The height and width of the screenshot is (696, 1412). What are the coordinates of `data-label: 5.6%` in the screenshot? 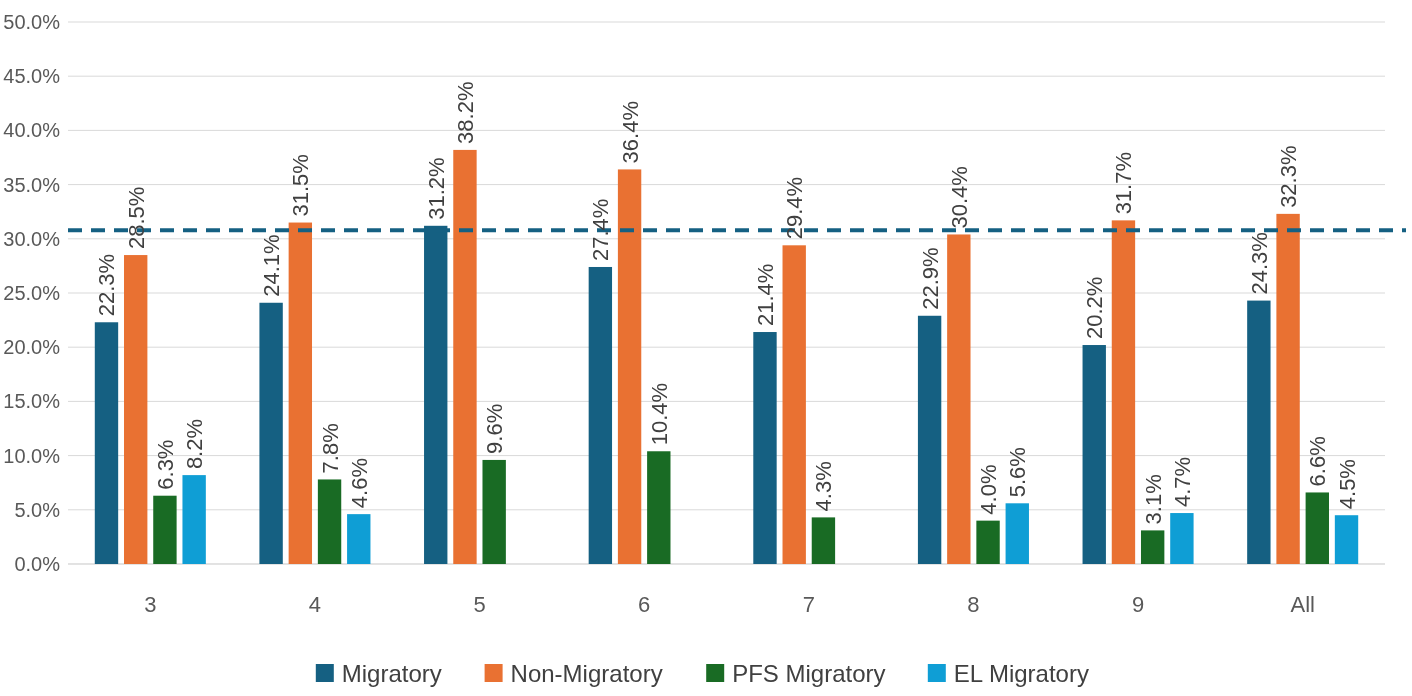 It's located at (1018, 472).